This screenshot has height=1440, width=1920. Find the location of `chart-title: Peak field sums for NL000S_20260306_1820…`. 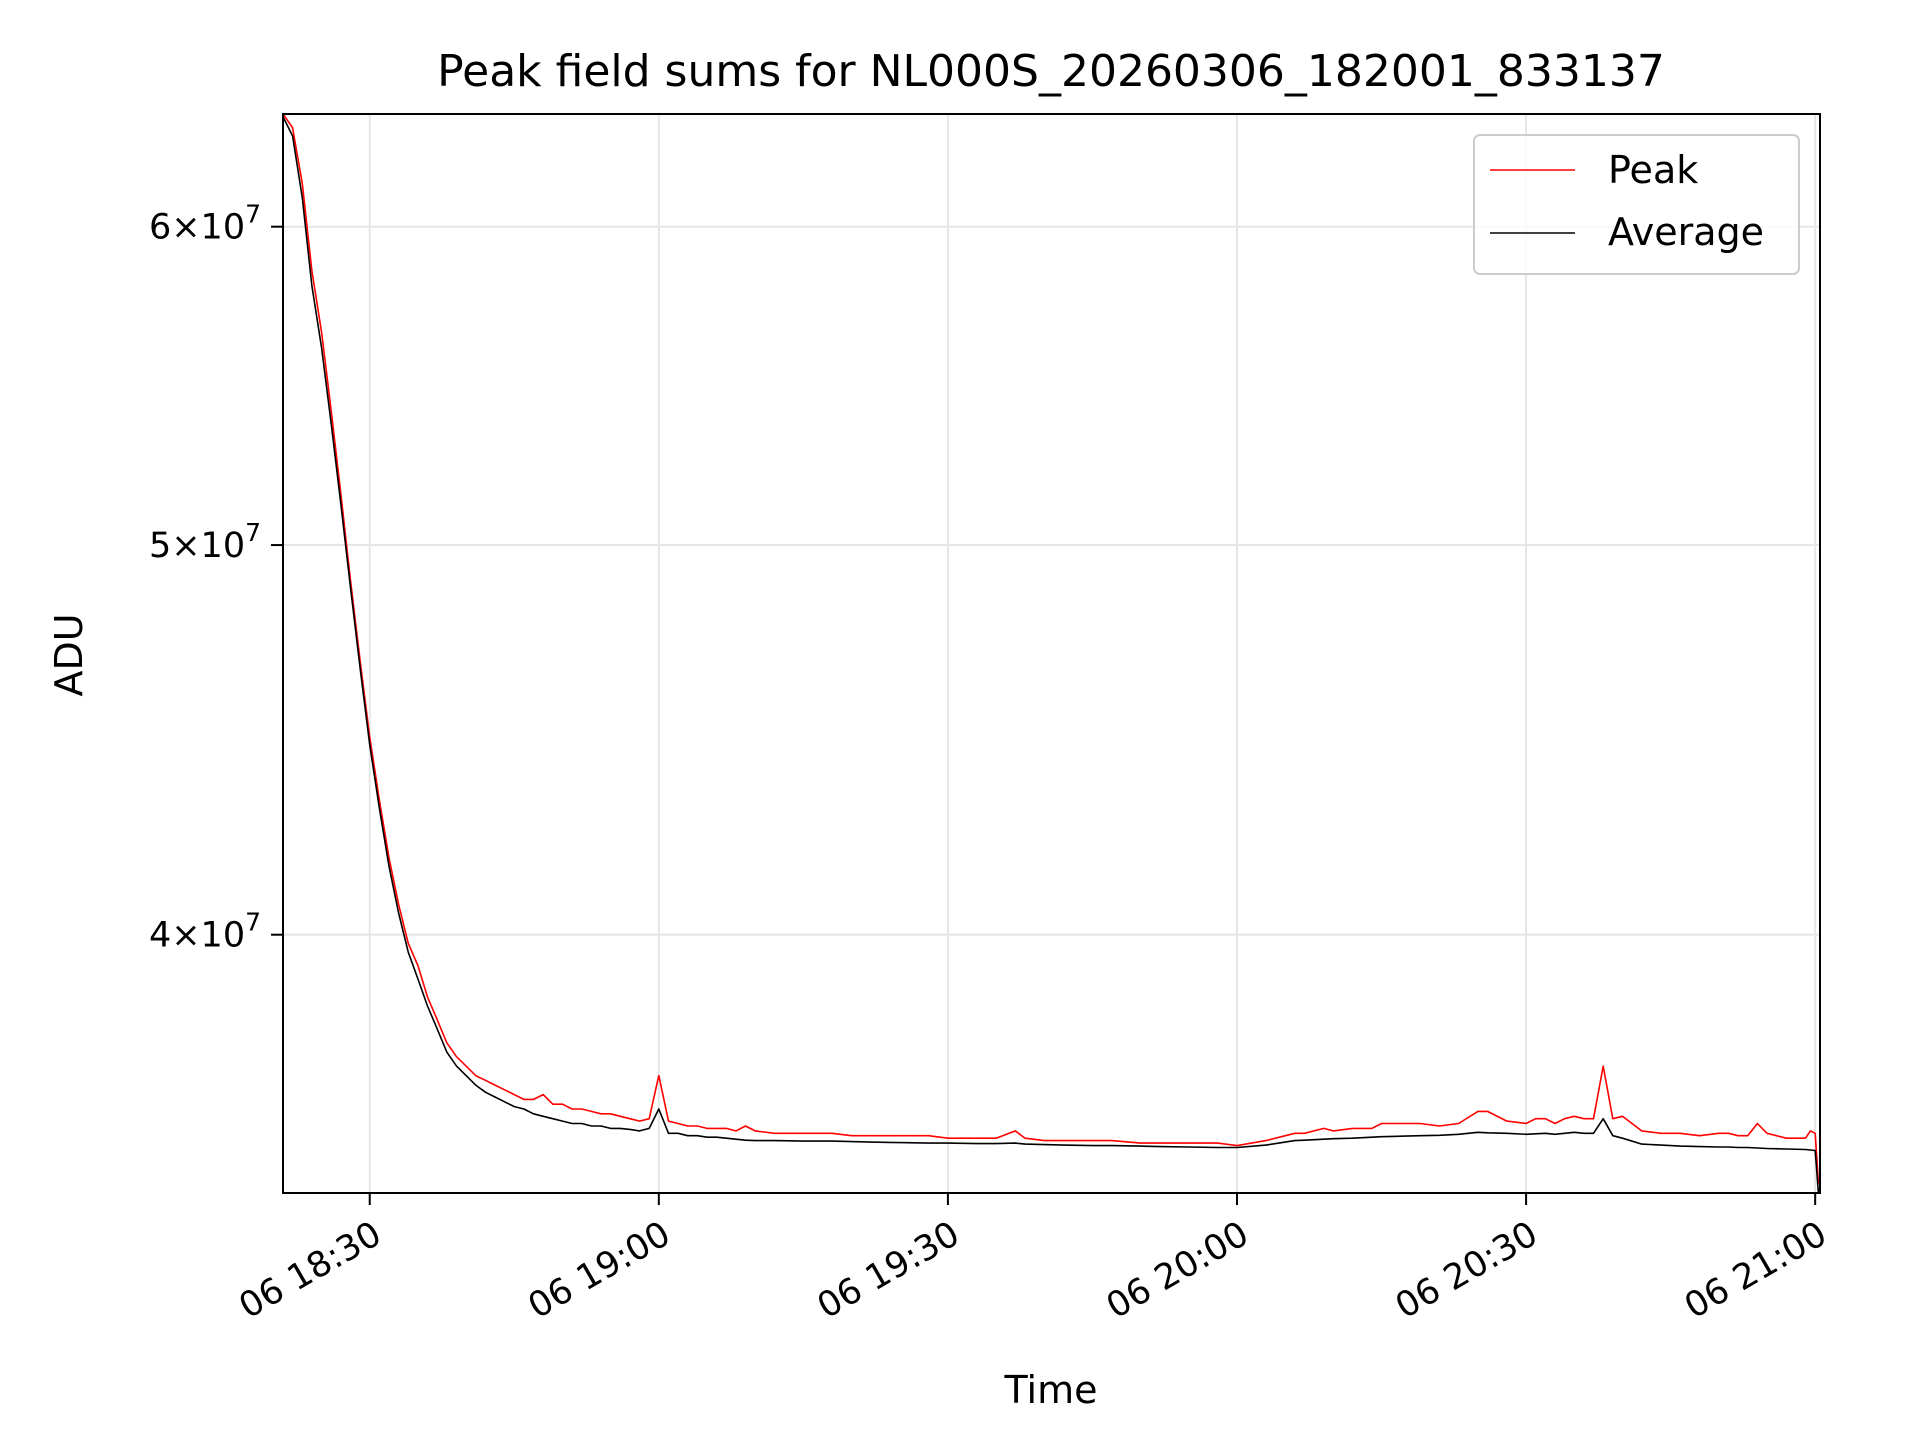

chart-title: Peak field sums for NL000S_20260306_1820… is located at coordinates (1051, 71).